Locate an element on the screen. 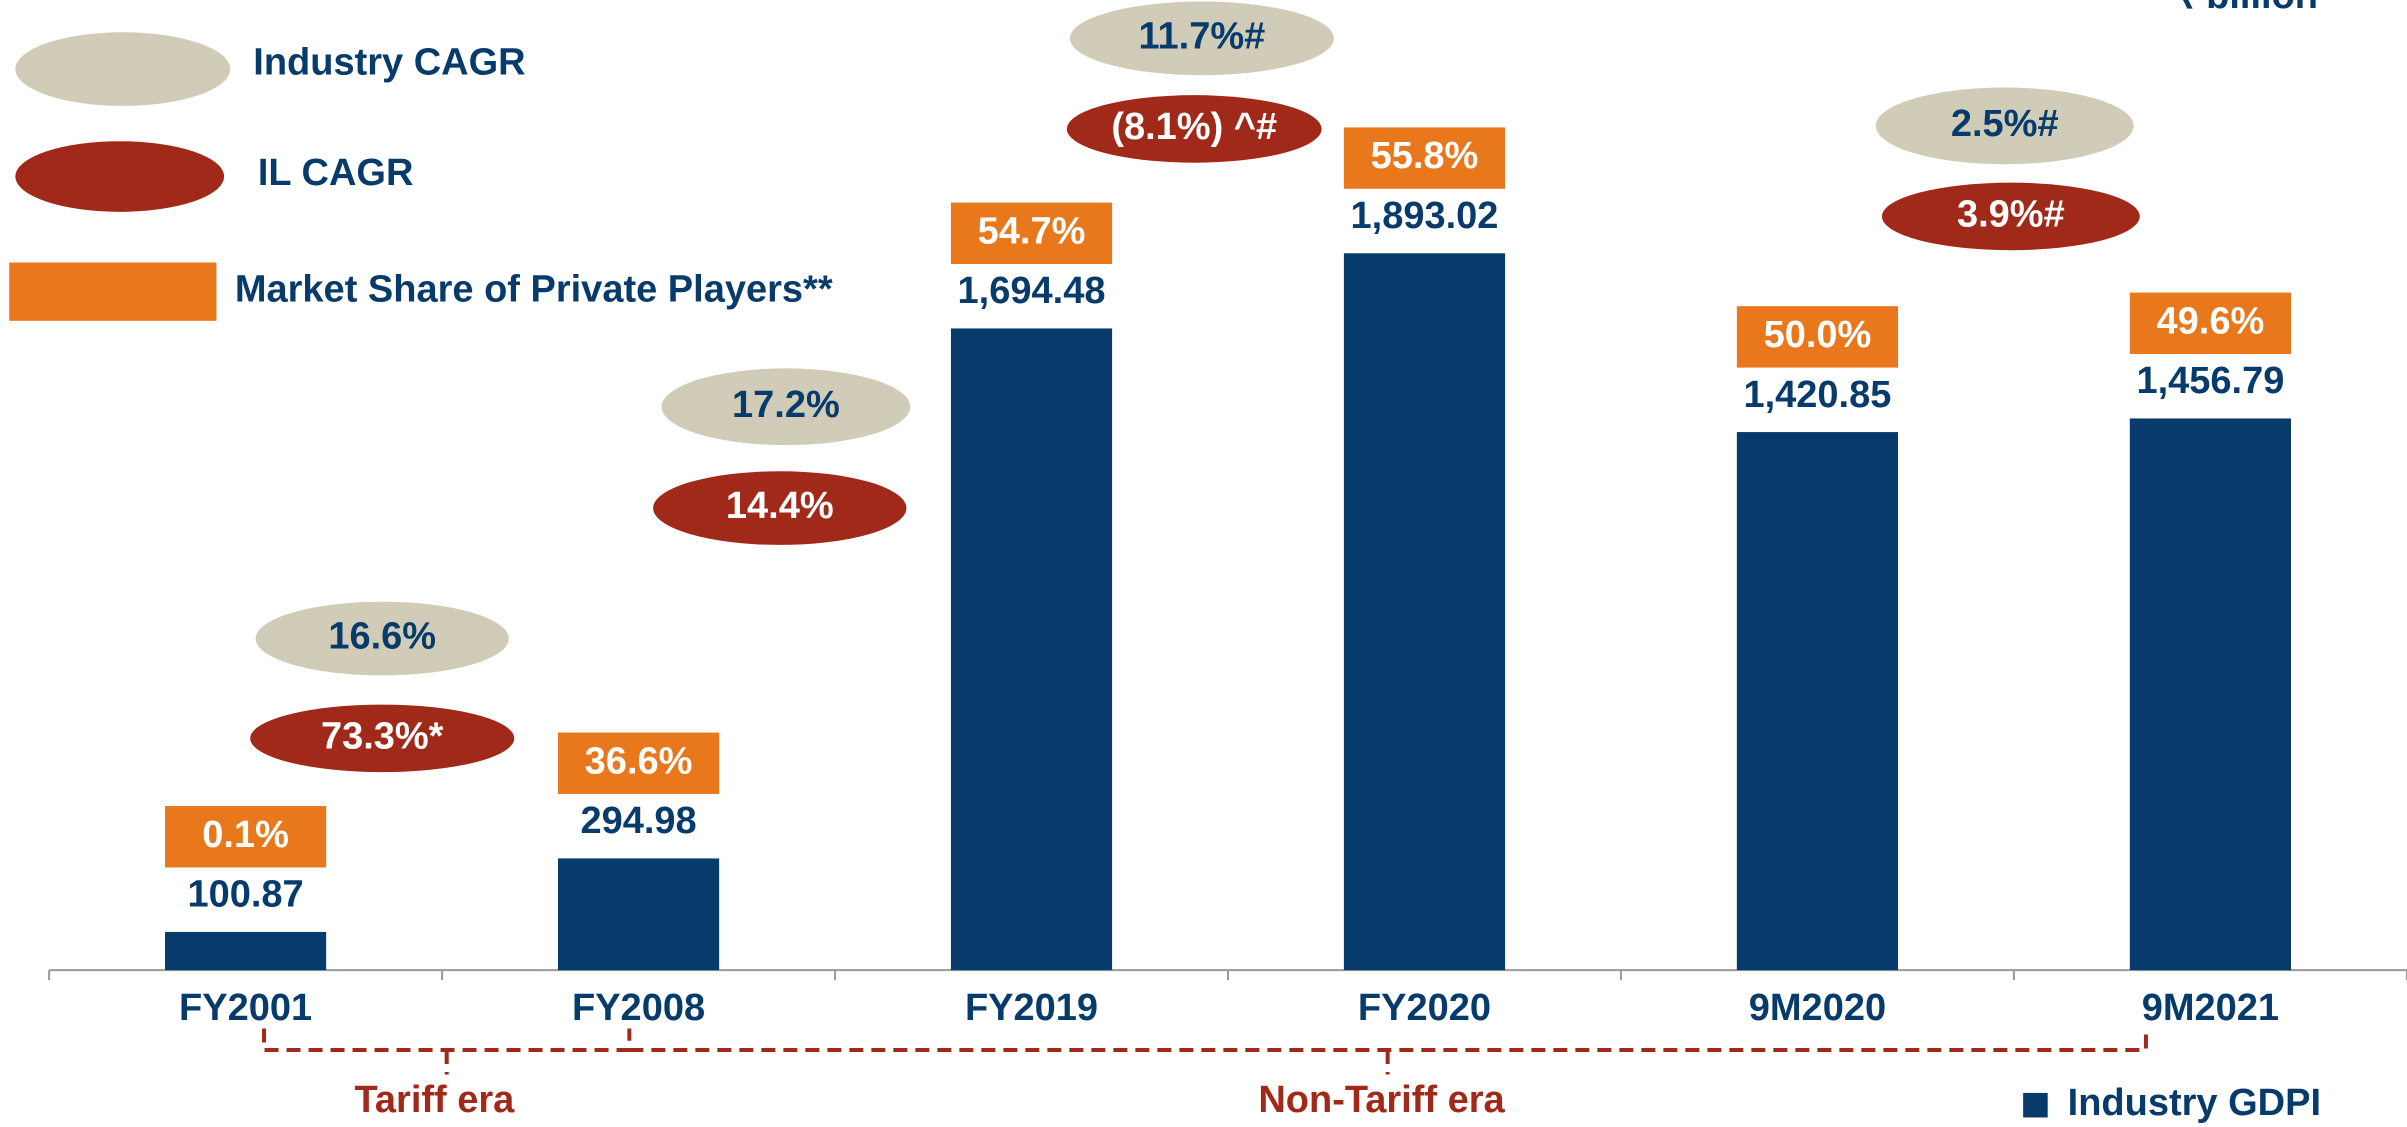 Image resolution: width=2407 pixels, height=1127 pixels. era-bracket is located at coordinates (1205, 1040).